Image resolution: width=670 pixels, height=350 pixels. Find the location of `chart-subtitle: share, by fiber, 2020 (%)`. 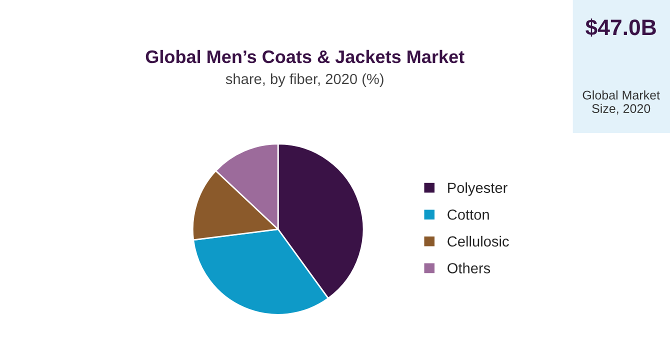

chart-subtitle: share, by fiber, 2020 (%) is located at coordinates (305, 80).